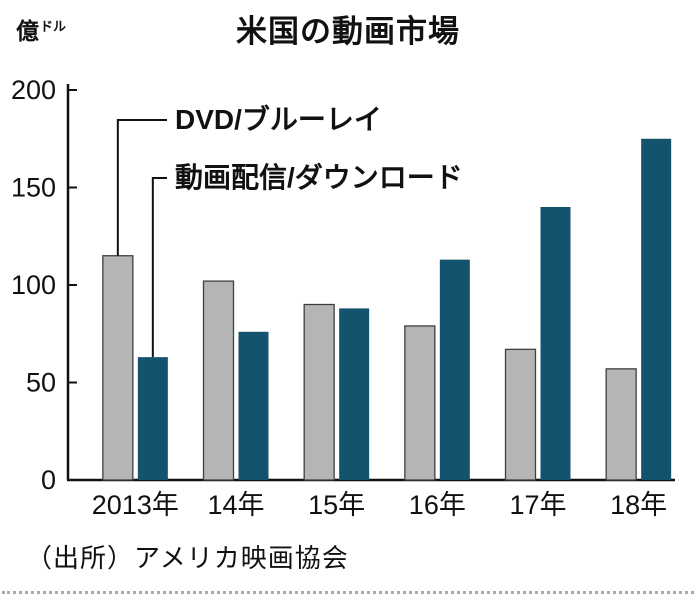 This screenshot has width=696, height=598. I want to click on y-axis-unit-sub: ドル, so click(53, 26).